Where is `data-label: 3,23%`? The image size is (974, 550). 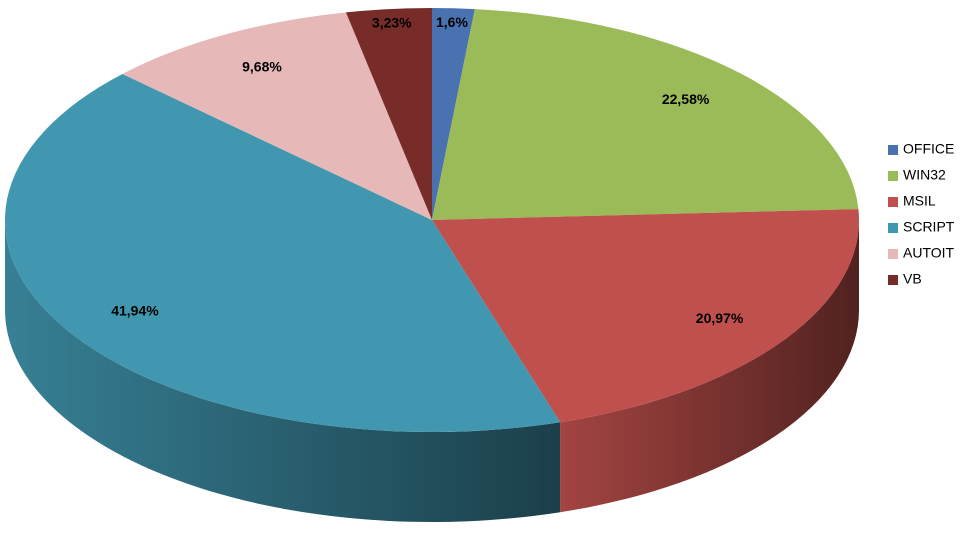 data-label: 3,23% is located at coordinates (392, 23).